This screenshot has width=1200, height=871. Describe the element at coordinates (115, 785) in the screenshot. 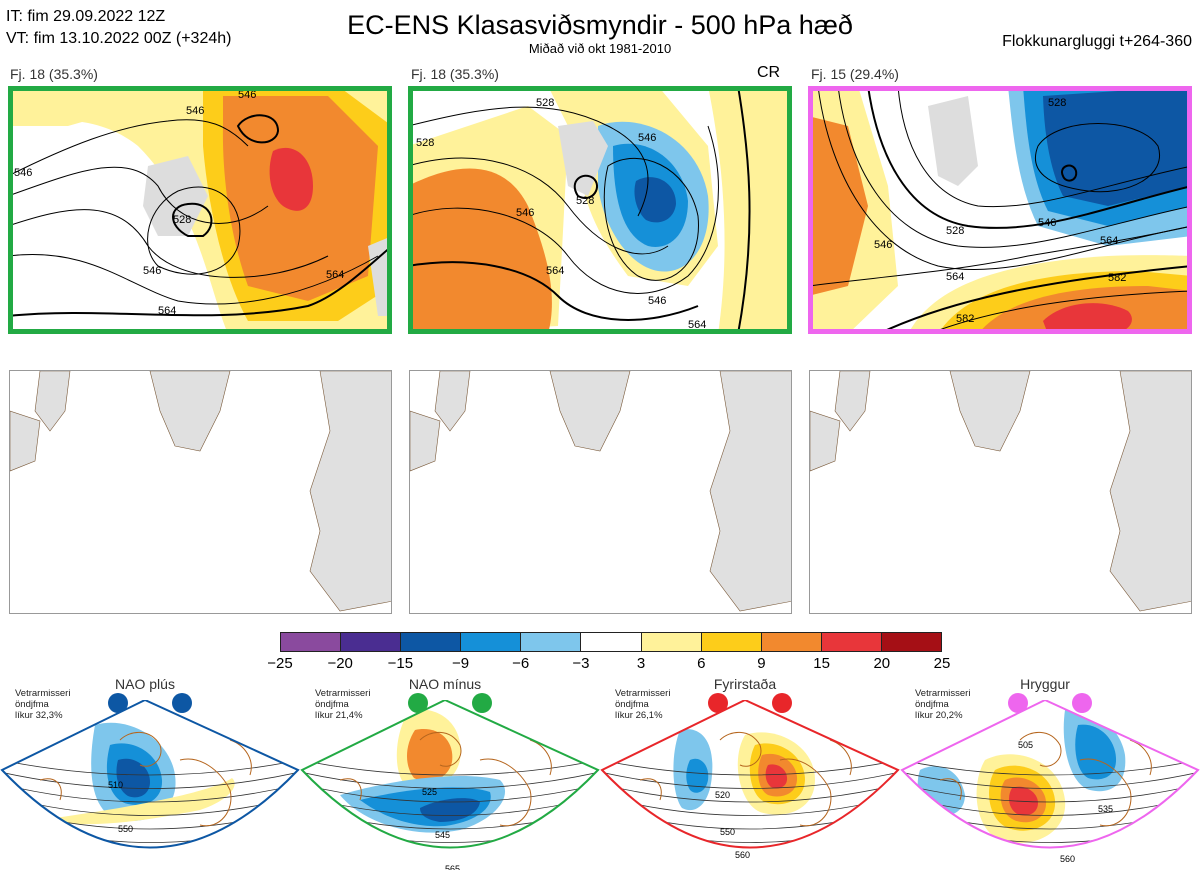

I see `contour-label: 510` at that location.